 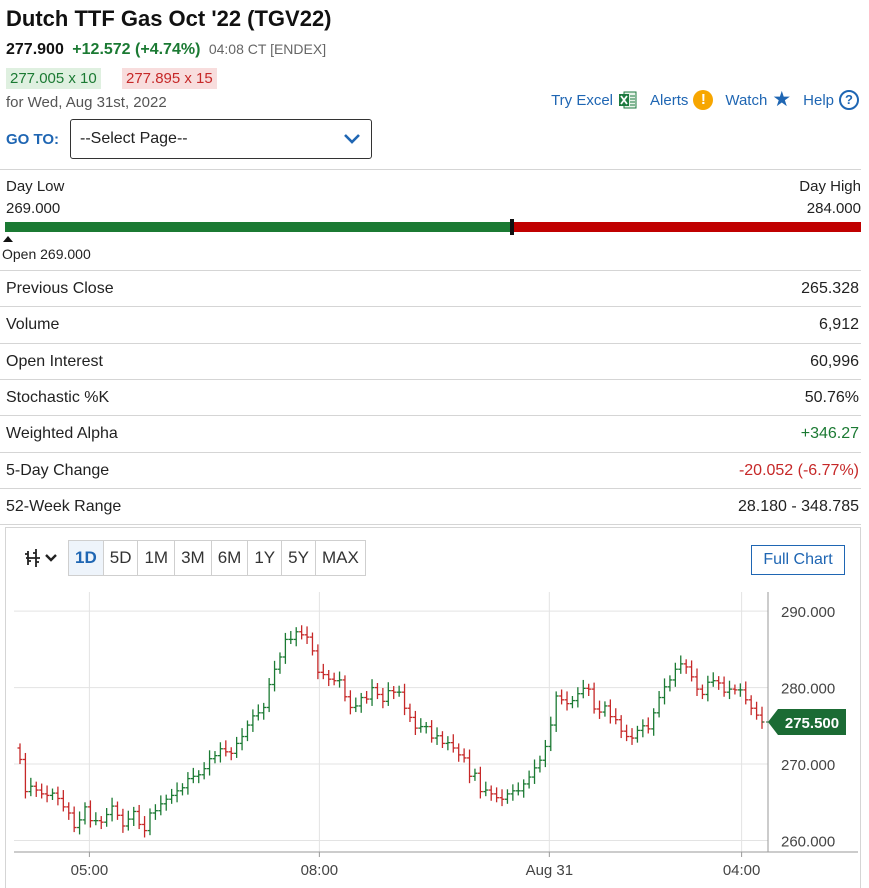 What do you see at coordinates (798, 506) in the screenshot?
I see `stat-value: 28.180 - 348.785` at bounding box center [798, 506].